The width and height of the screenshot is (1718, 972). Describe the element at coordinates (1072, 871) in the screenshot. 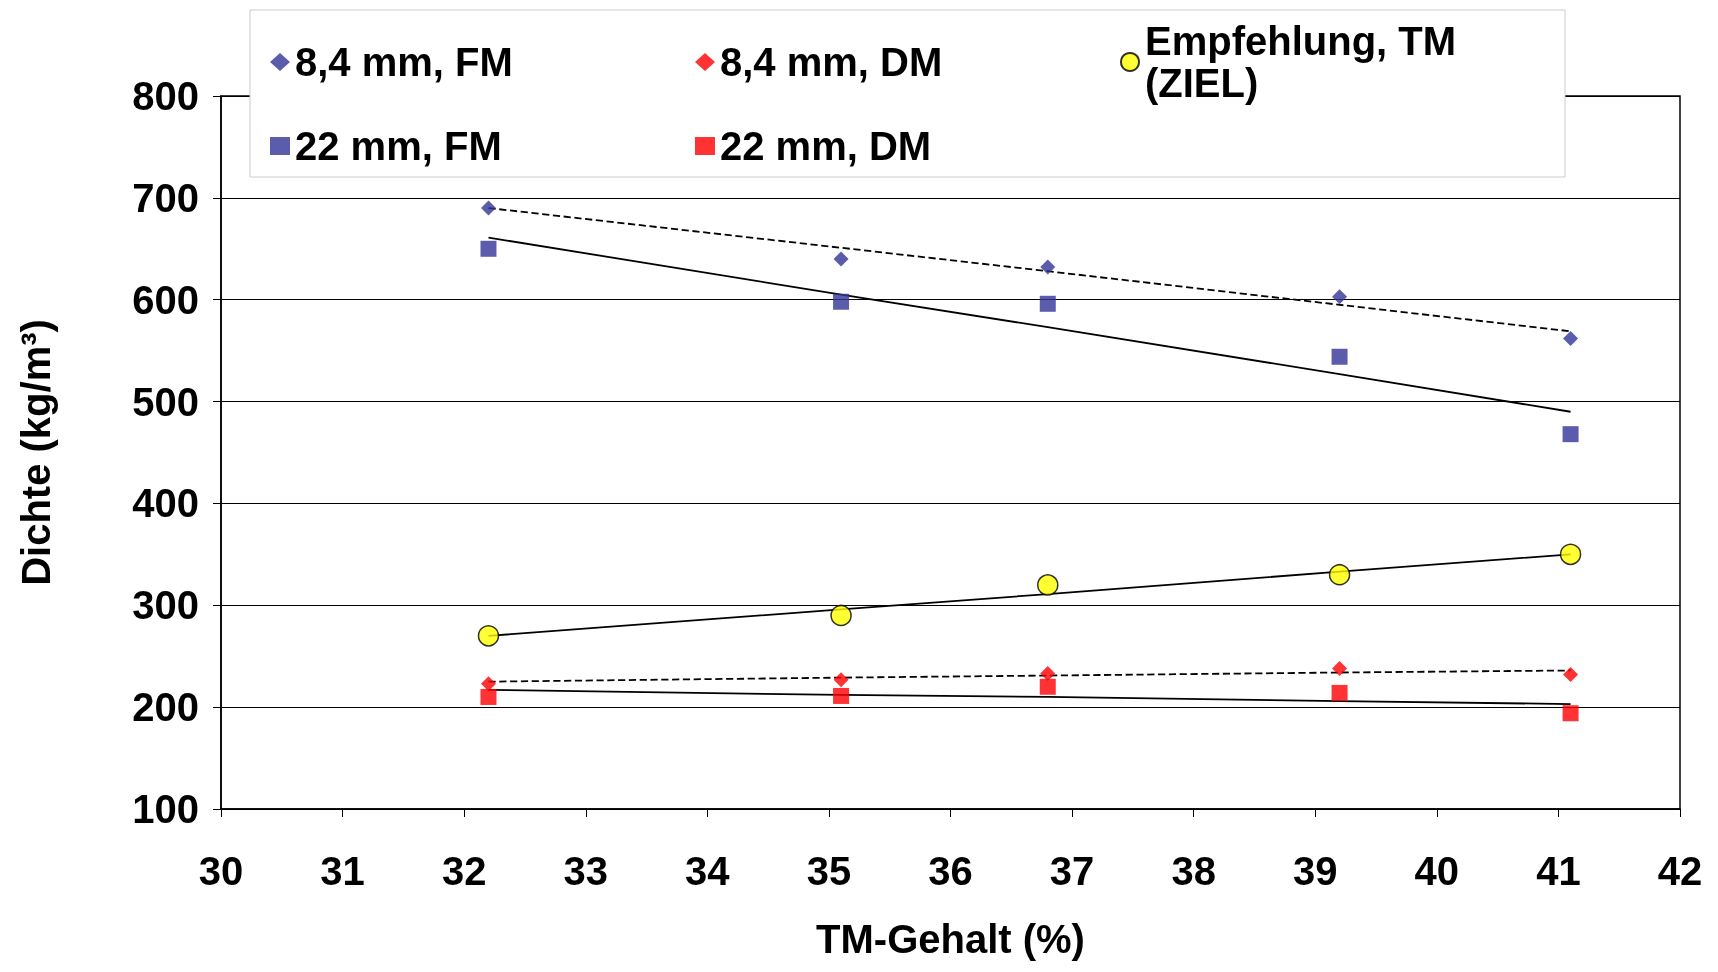

I see `x-tick-label: 37` at that location.